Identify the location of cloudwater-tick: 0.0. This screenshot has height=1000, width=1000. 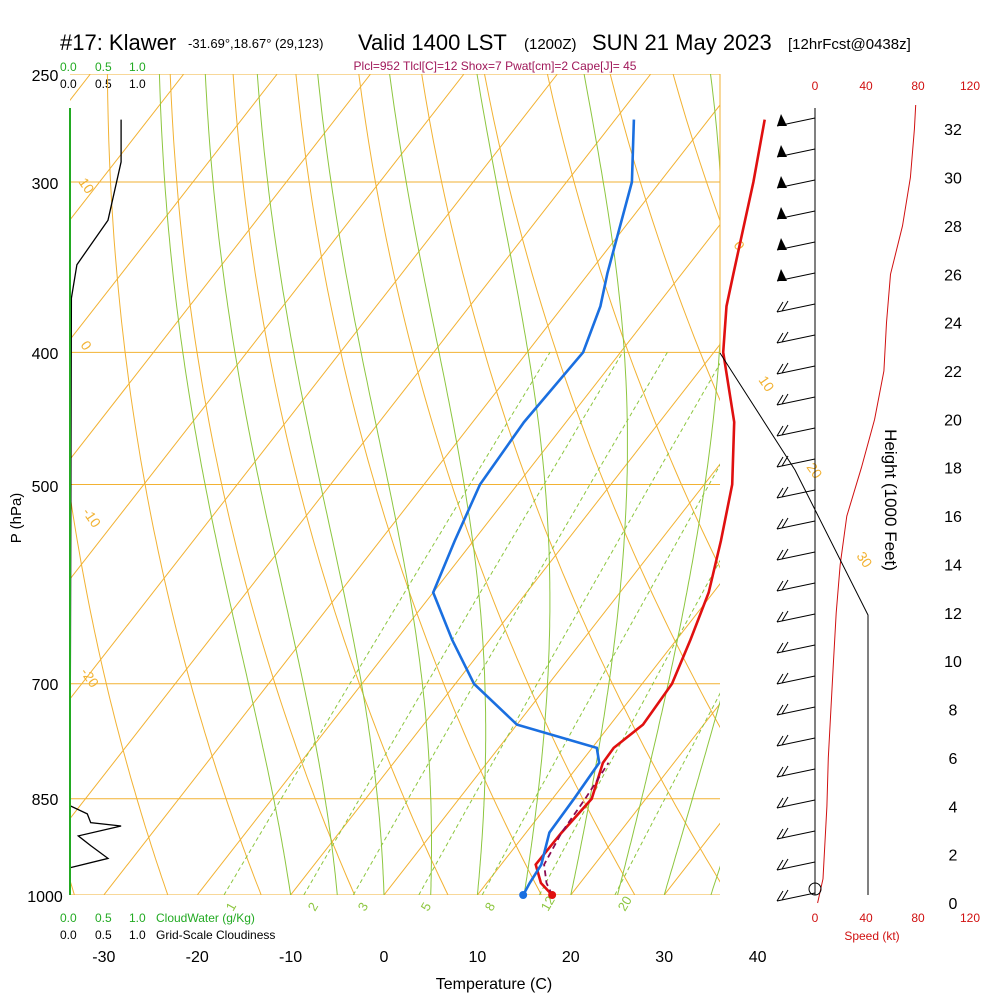
(68, 918).